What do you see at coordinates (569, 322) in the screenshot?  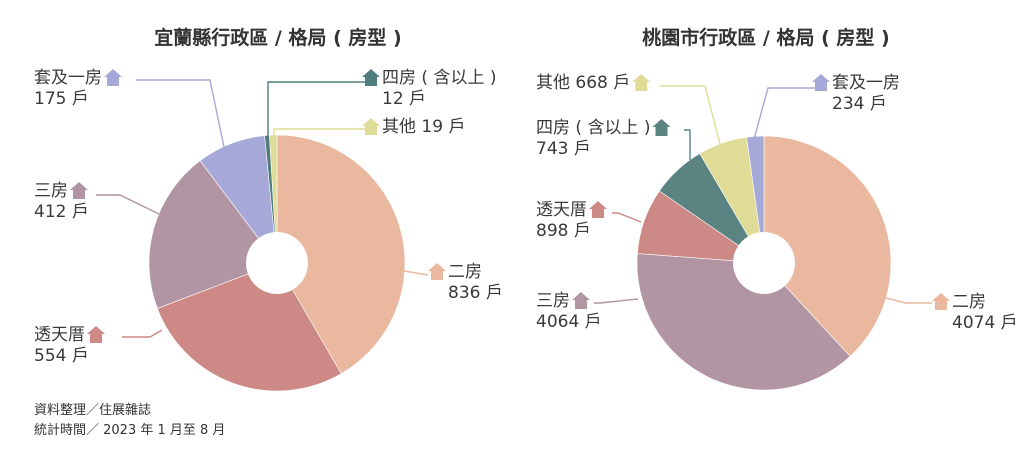 I see `slice-value-label: 4064 戶` at bounding box center [569, 322].